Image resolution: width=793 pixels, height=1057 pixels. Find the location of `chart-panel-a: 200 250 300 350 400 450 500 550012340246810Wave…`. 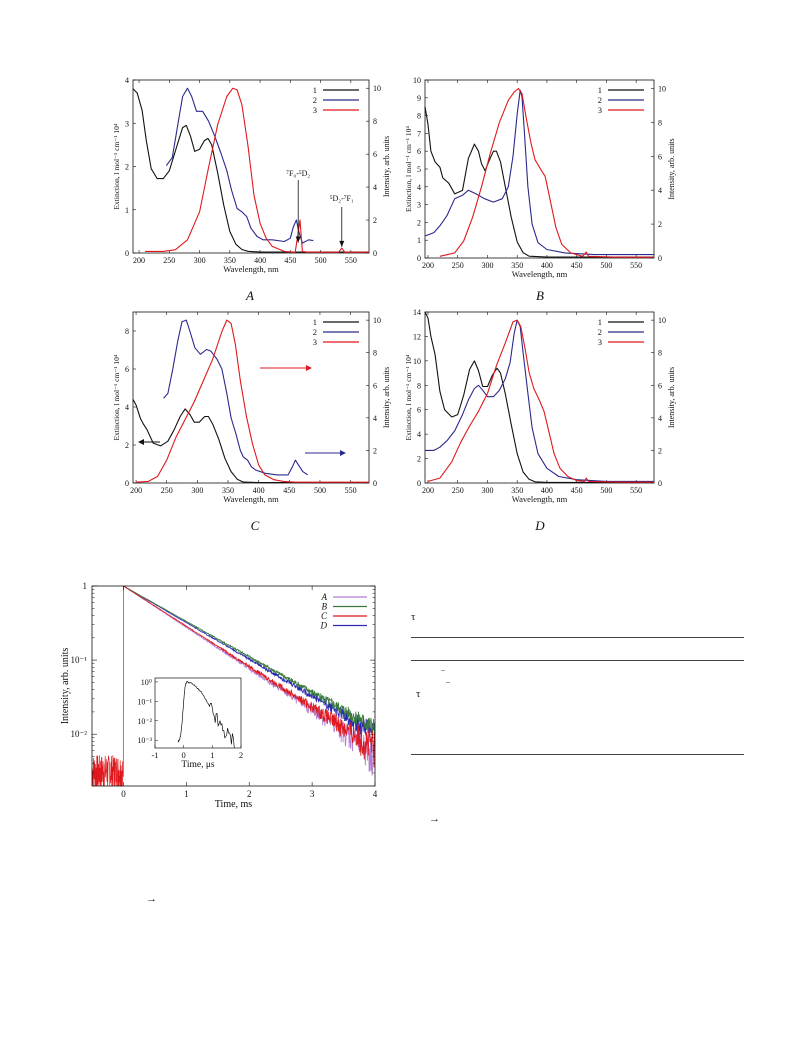

chart-panel-a: 200 250 300 350 400 450 500 550012340246810Wave… is located at coordinates (251, 175).